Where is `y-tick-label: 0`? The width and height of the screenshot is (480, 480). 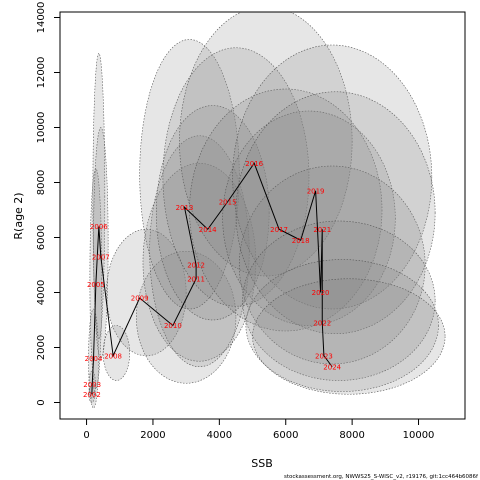
y-tick-label: 0 is located at coordinates (41, 402).